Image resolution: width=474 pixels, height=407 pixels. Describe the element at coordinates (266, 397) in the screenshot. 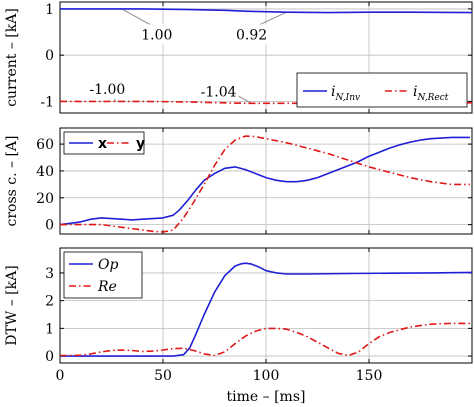

I see `x-axis-label: time – [ms]` at that location.